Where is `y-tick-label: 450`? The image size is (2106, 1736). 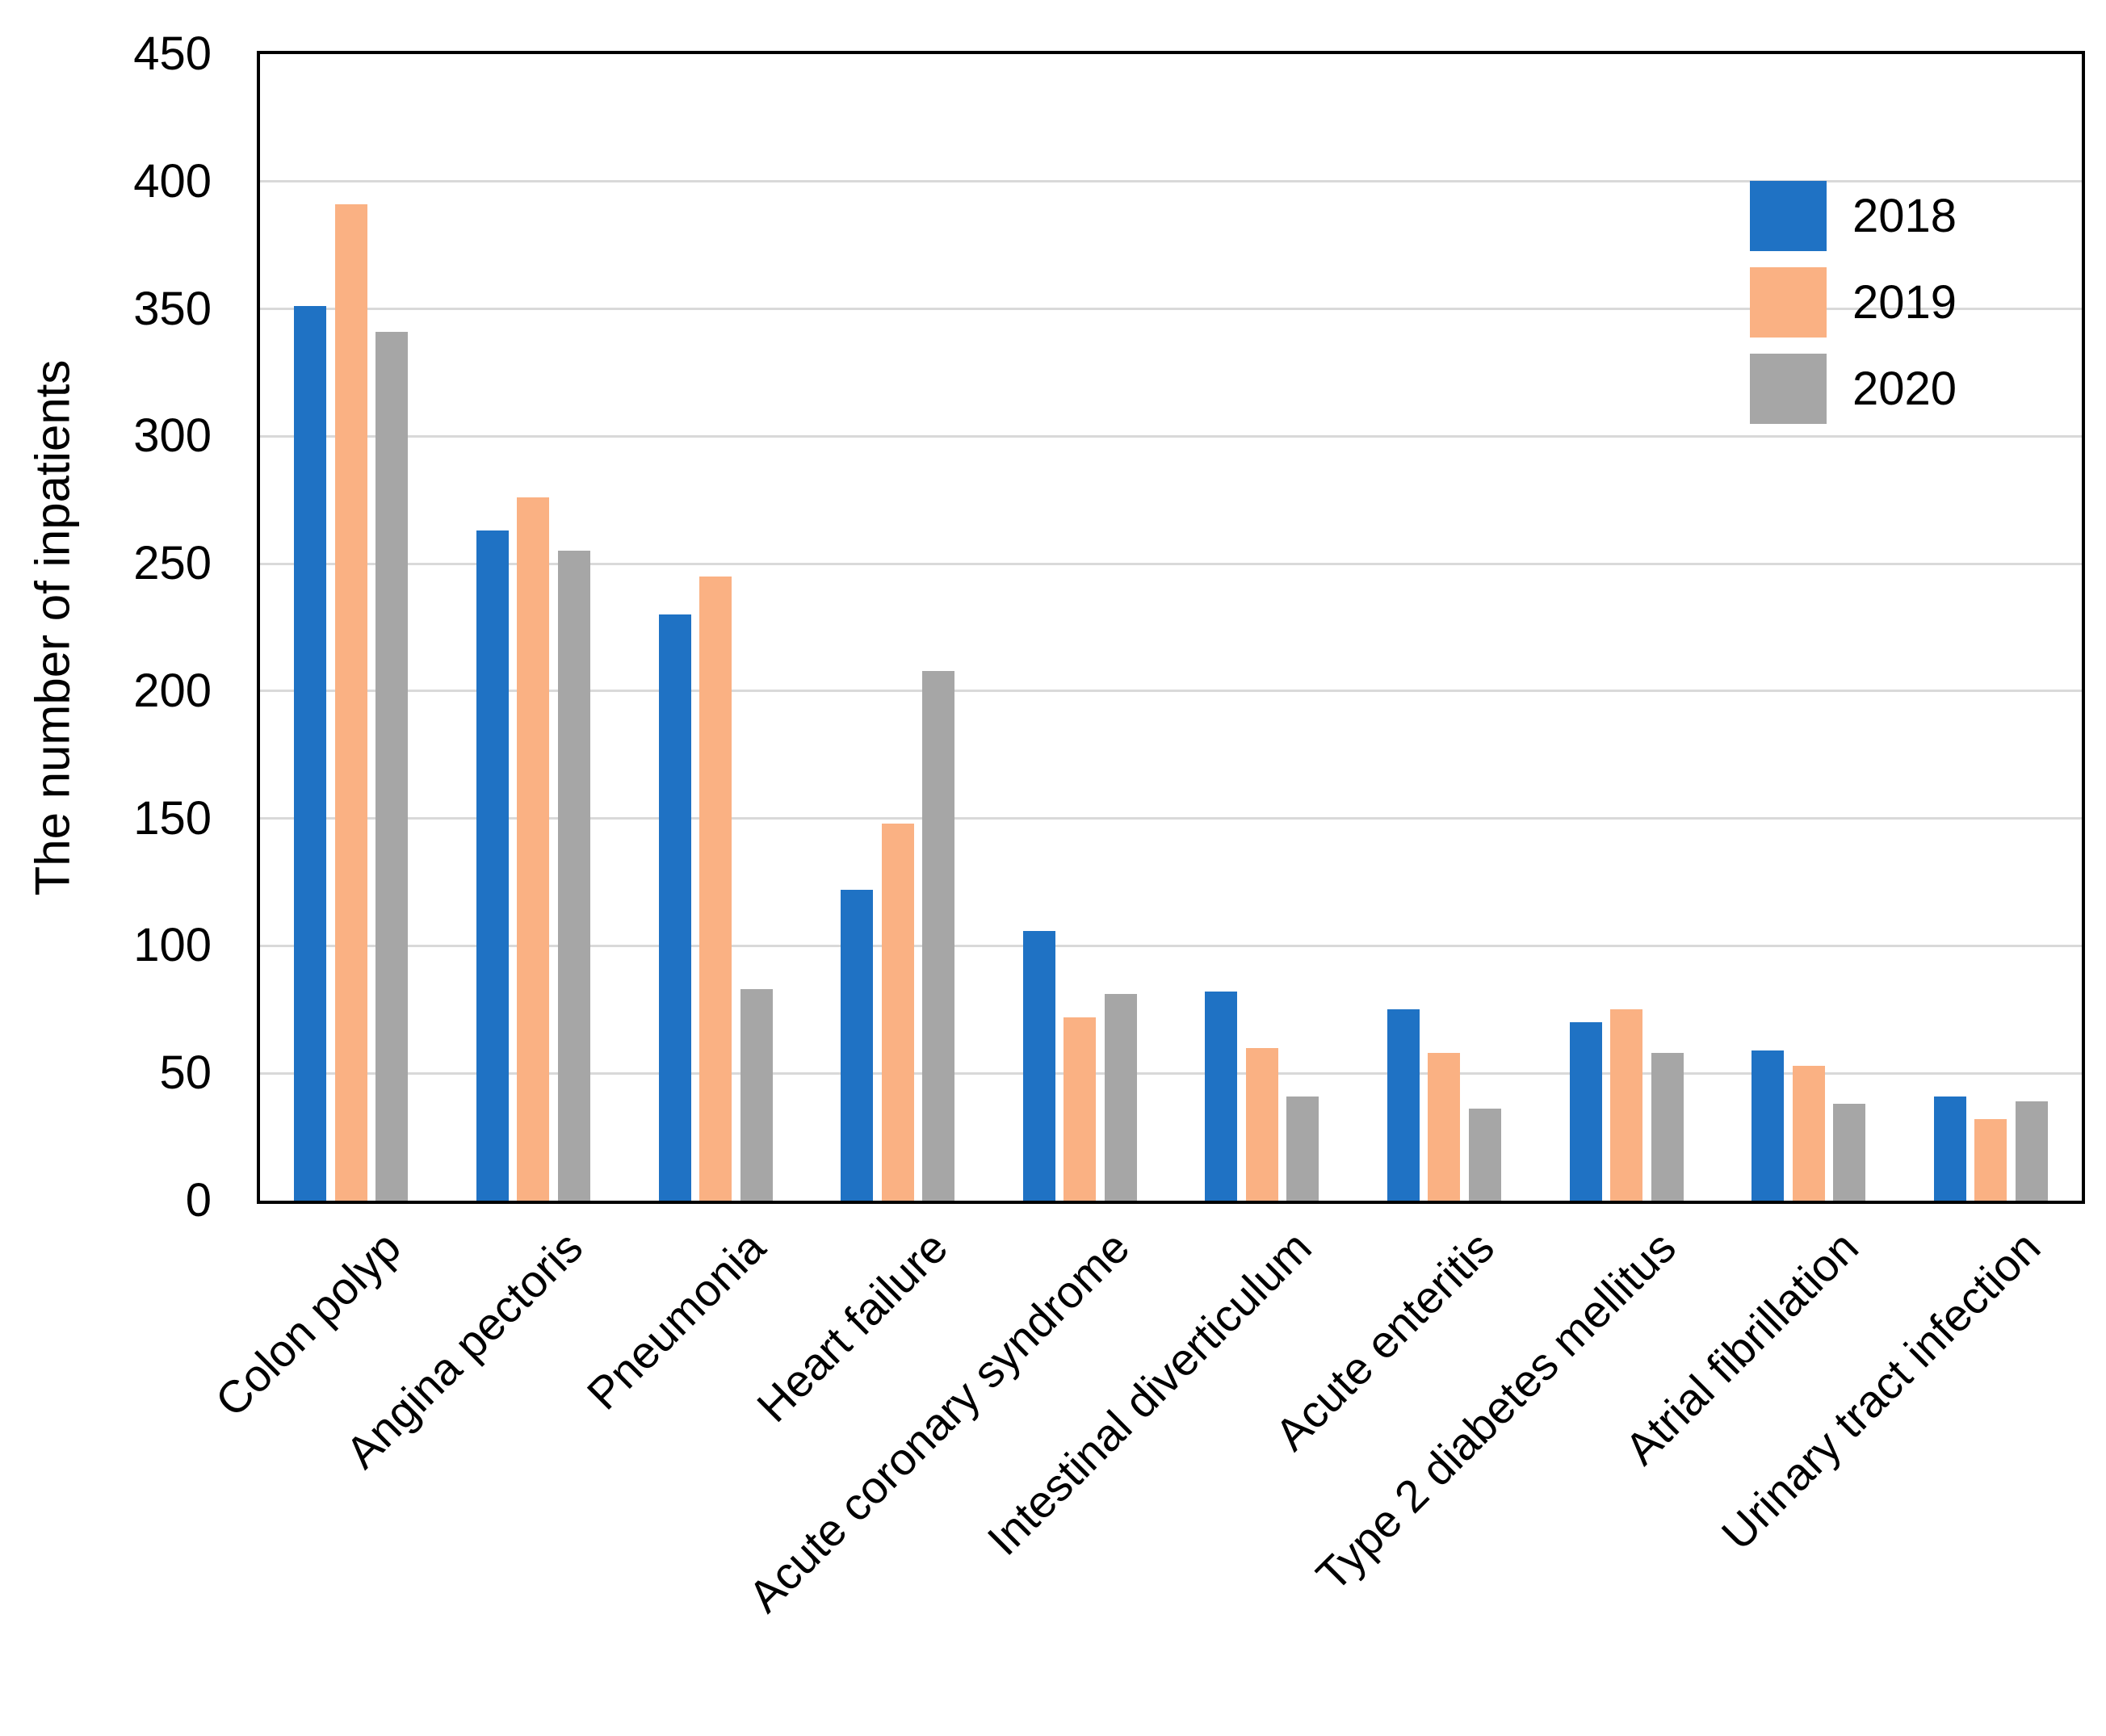
y-tick-label: 450 is located at coordinates (172, 54).